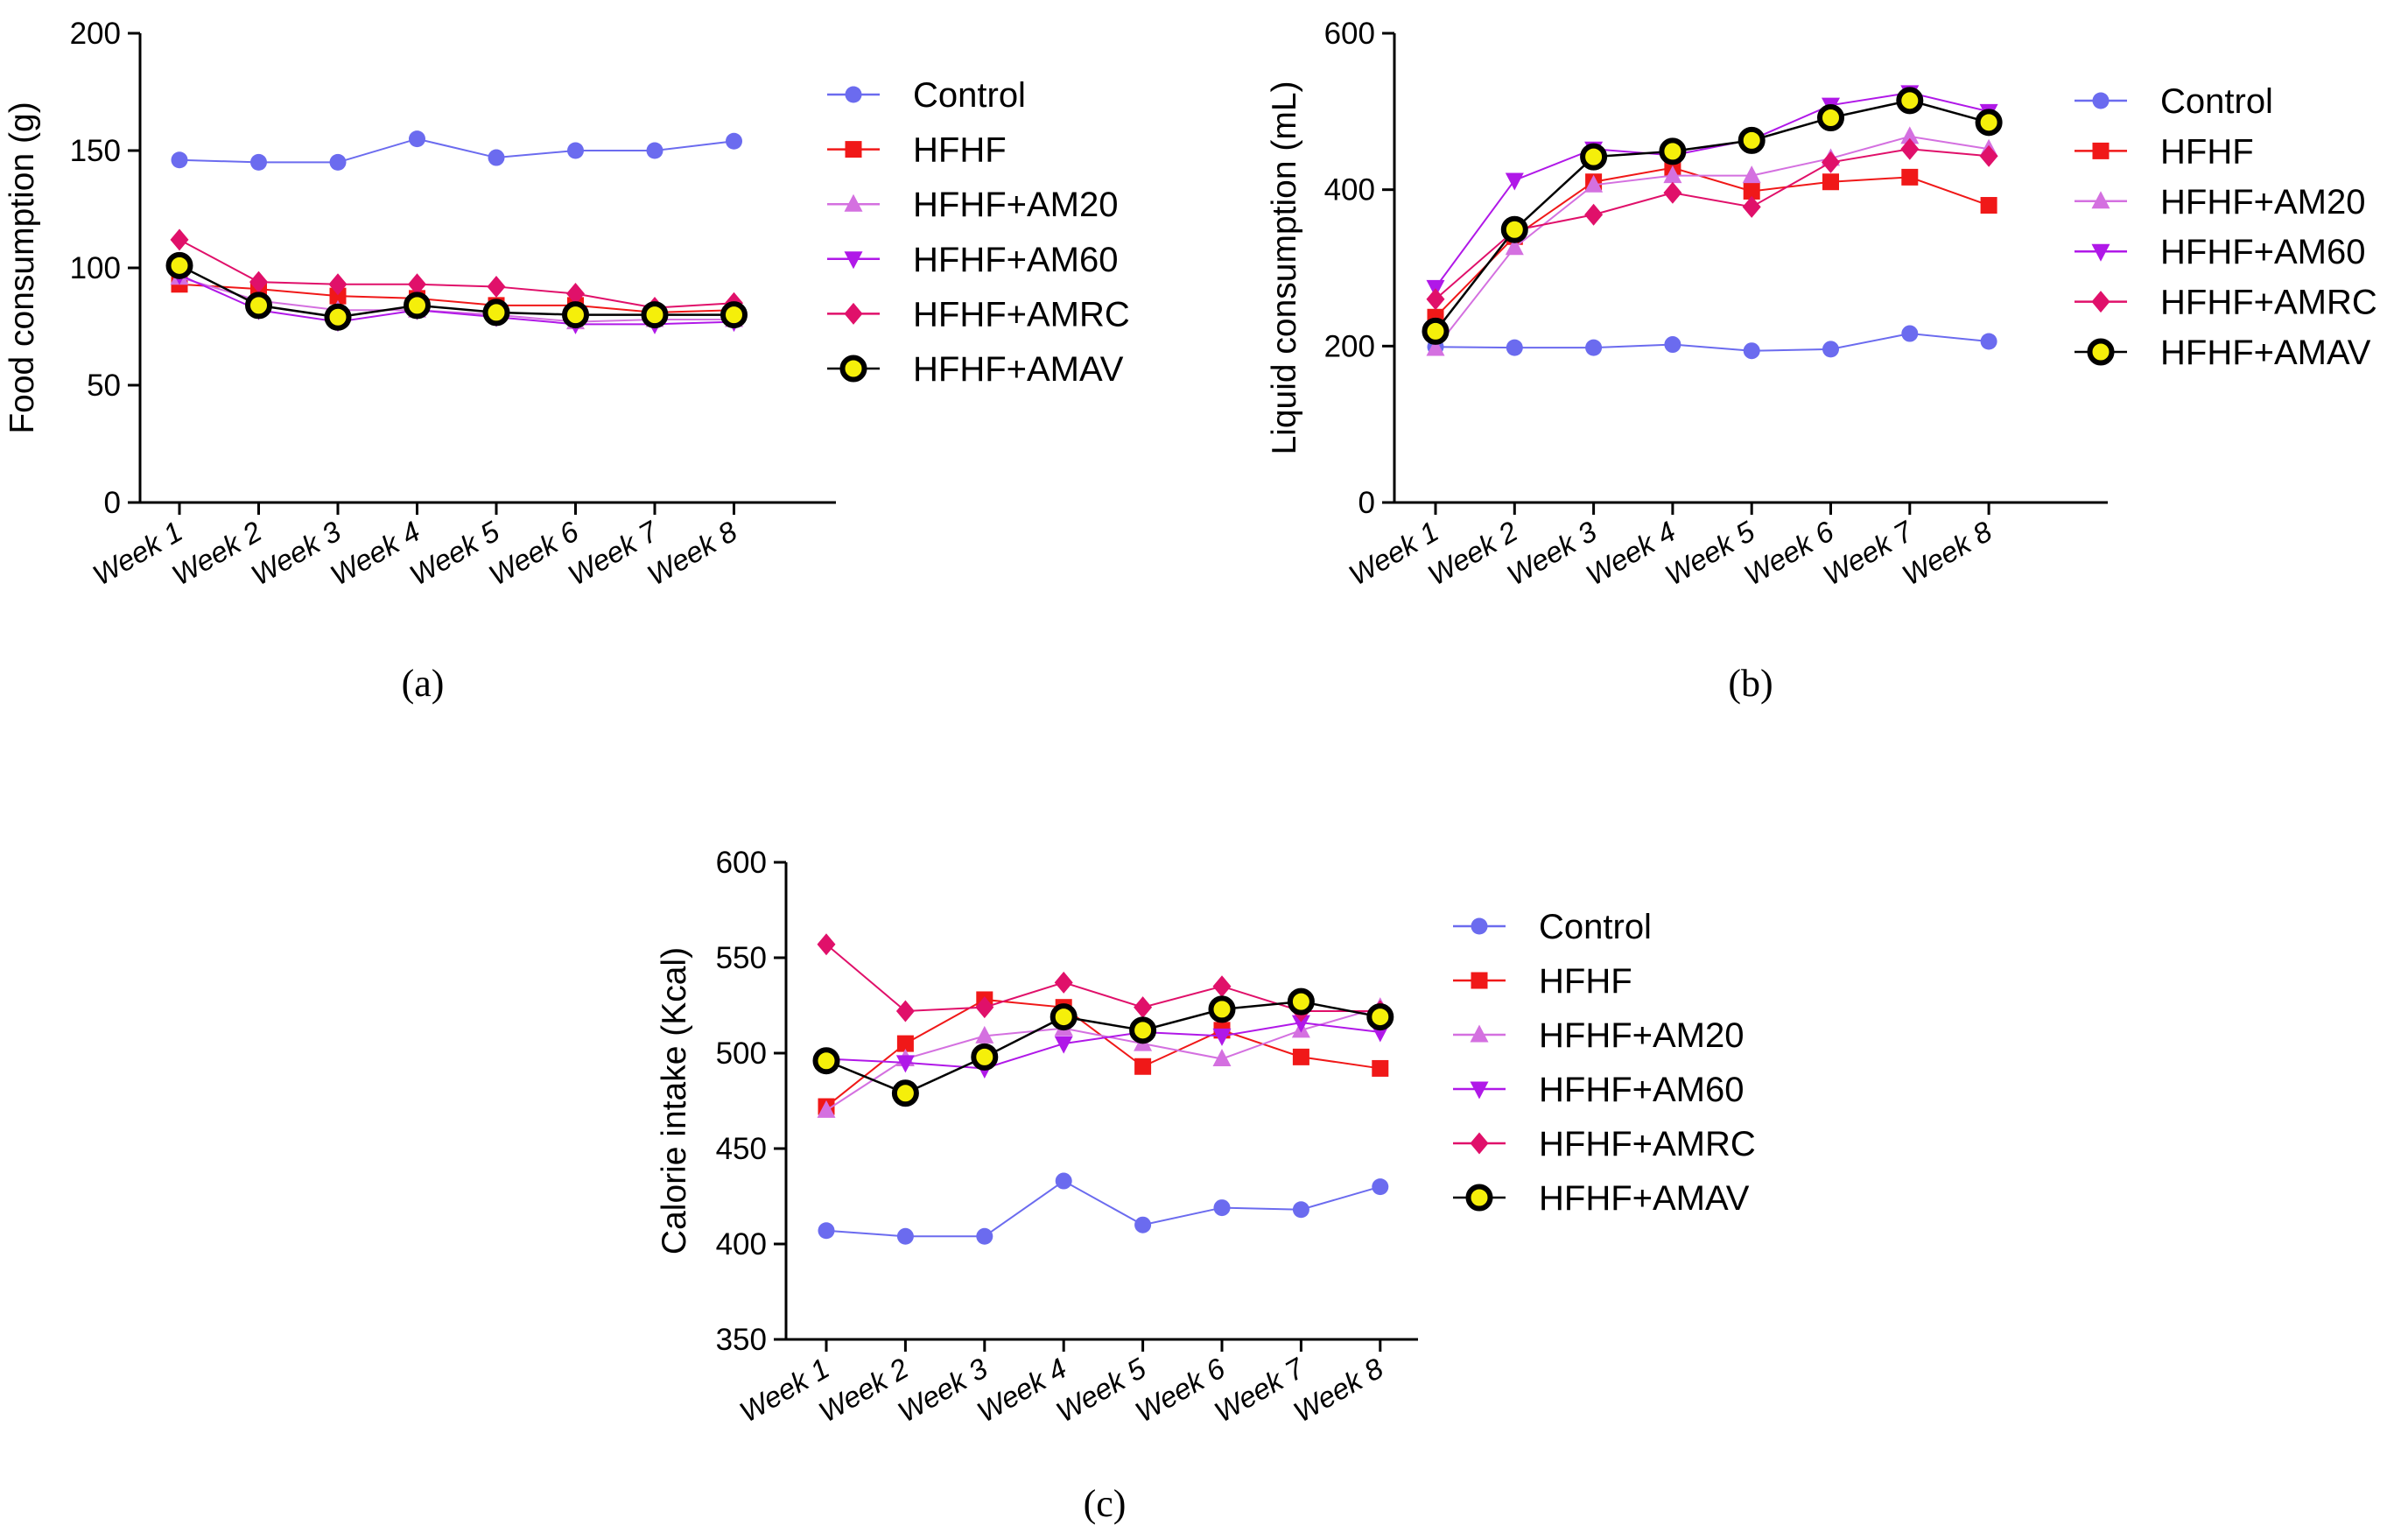 Image resolution: width=2408 pixels, height=1539 pixels. What do you see at coordinates (96, 151) in the screenshot?
I see `y-tick-label: 150` at bounding box center [96, 151].